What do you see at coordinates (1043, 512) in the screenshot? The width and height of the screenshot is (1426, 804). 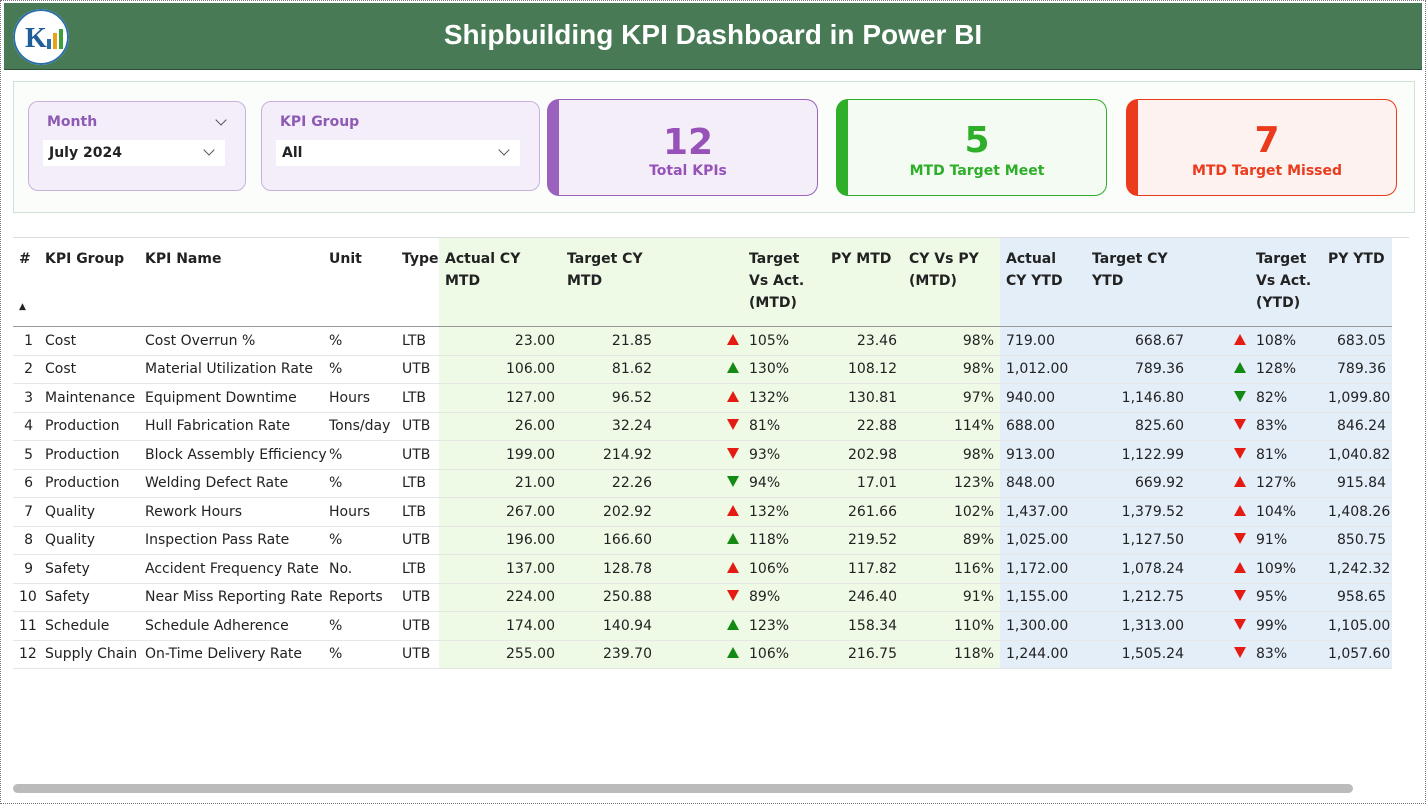 I see `table-cell: 1,437.00` at bounding box center [1043, 512].